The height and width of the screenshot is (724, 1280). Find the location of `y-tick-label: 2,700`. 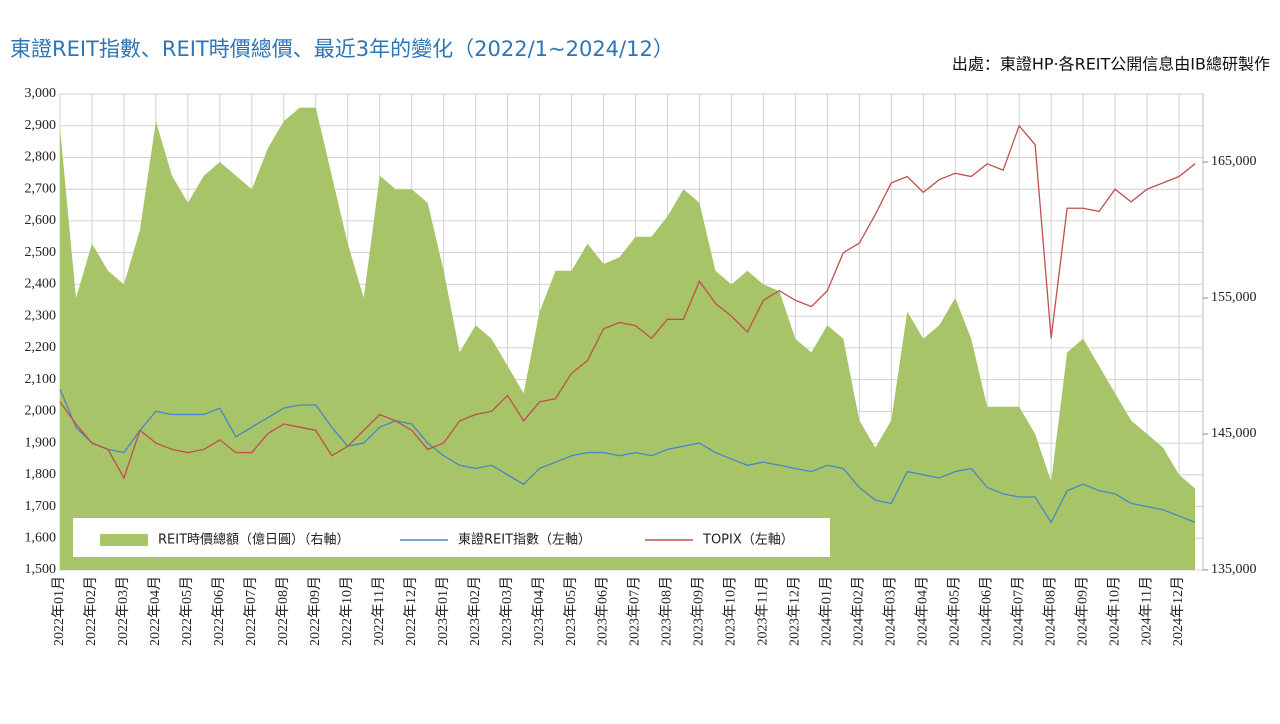

y-tick-label: 2,700 is located at coordinates (41, 188).